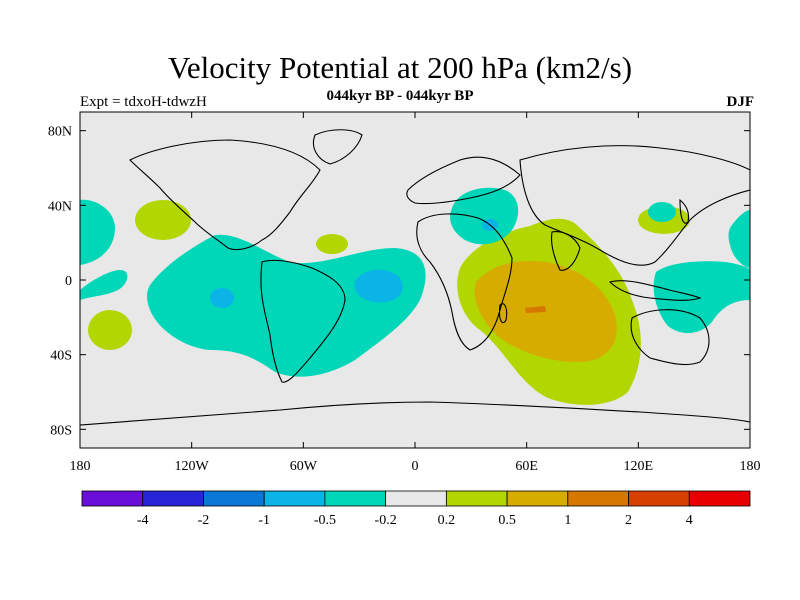  What do you see at coordinates (739, 239) in the screenshot?
I see `contour-negative-east-pacific` at bounding box center [739, 239].